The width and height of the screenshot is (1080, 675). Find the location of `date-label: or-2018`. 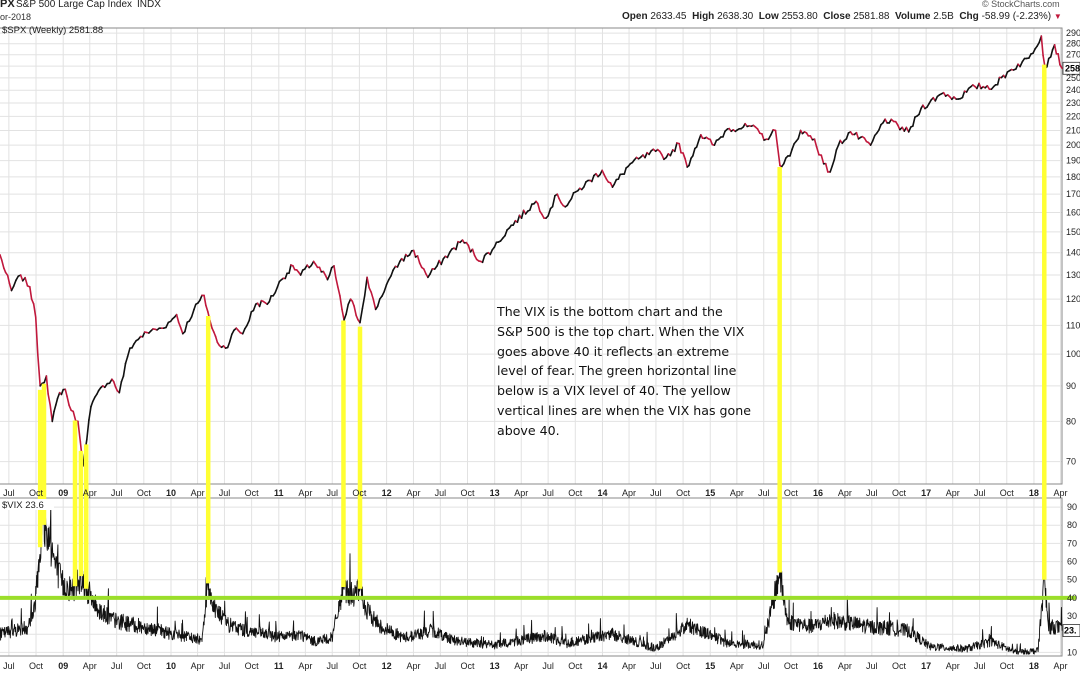

date-label: or-2018 is located at coordinates (16, 17).